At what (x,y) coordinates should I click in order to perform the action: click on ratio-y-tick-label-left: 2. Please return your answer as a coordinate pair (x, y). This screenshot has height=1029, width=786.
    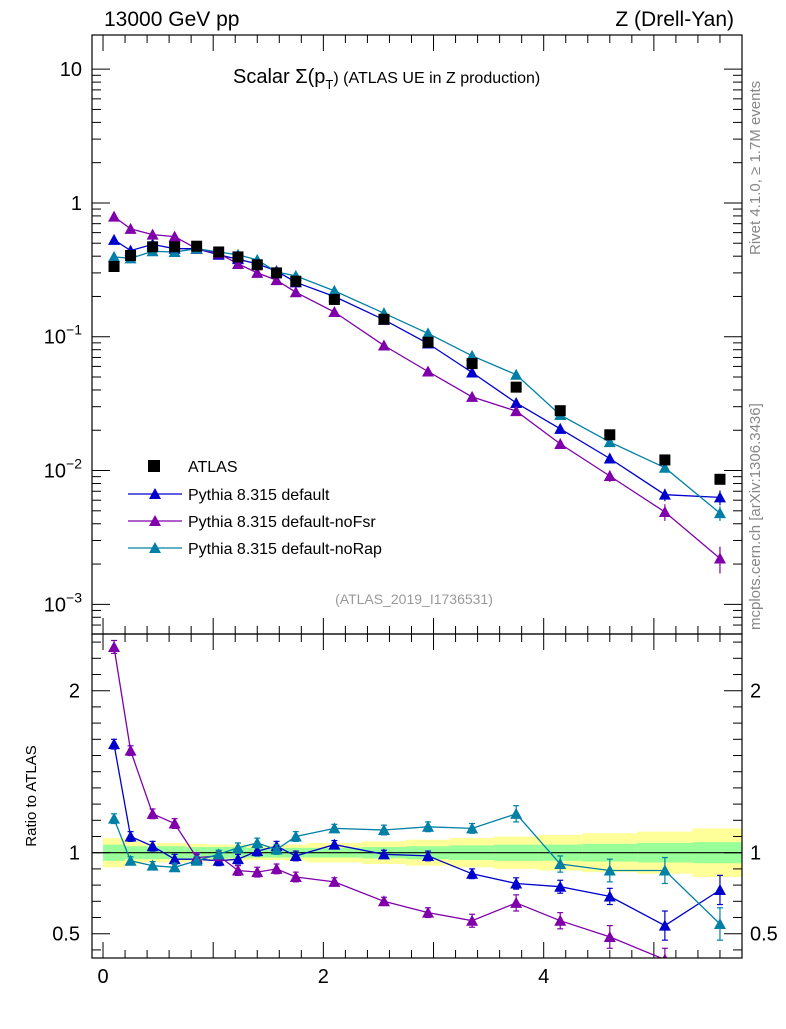
    Looking at the image, I should click on (74, 692).